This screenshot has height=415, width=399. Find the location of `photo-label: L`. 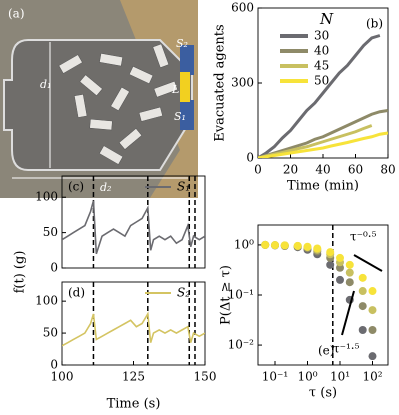

photo-label: L is located at coordinates (175, 89).